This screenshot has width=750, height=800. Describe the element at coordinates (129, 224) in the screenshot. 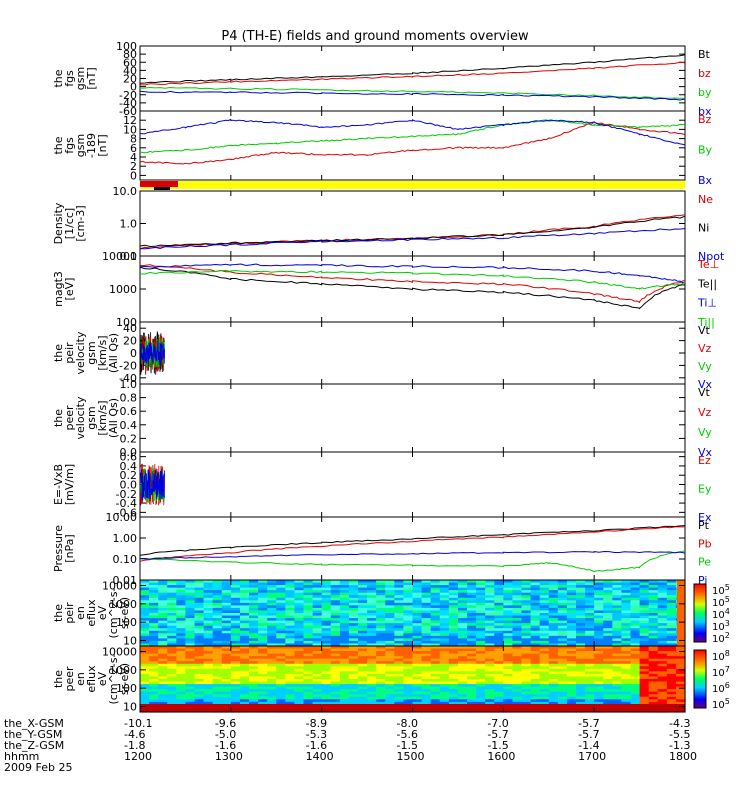

I see `y-tick-label: 1.0` at that location.